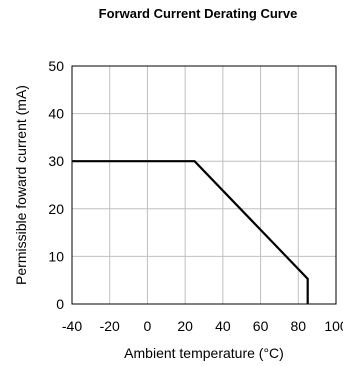 This screenshot has width=343, height=366. I want to click on x-tick-label: 40, so click(223, 326).